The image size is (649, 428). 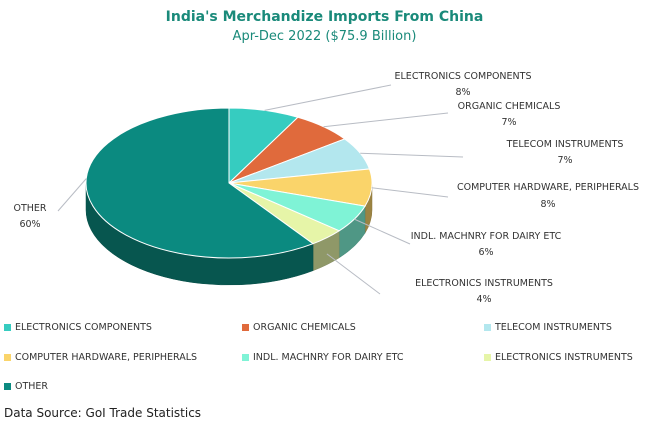 What do you see at coordinates (29, 224) in the screenshot?
I see `slice-value-label-6: 60%` at bounding box center [29, 224].